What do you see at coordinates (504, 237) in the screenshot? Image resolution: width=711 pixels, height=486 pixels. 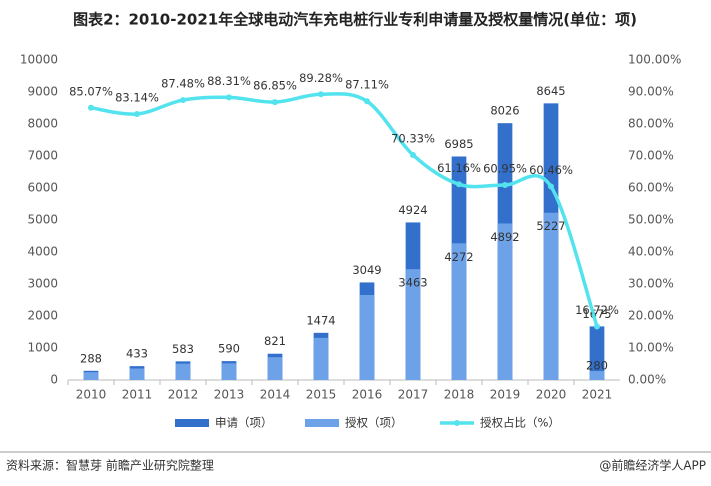 I see `value-label: 4892` at bounding box center [504, 237].